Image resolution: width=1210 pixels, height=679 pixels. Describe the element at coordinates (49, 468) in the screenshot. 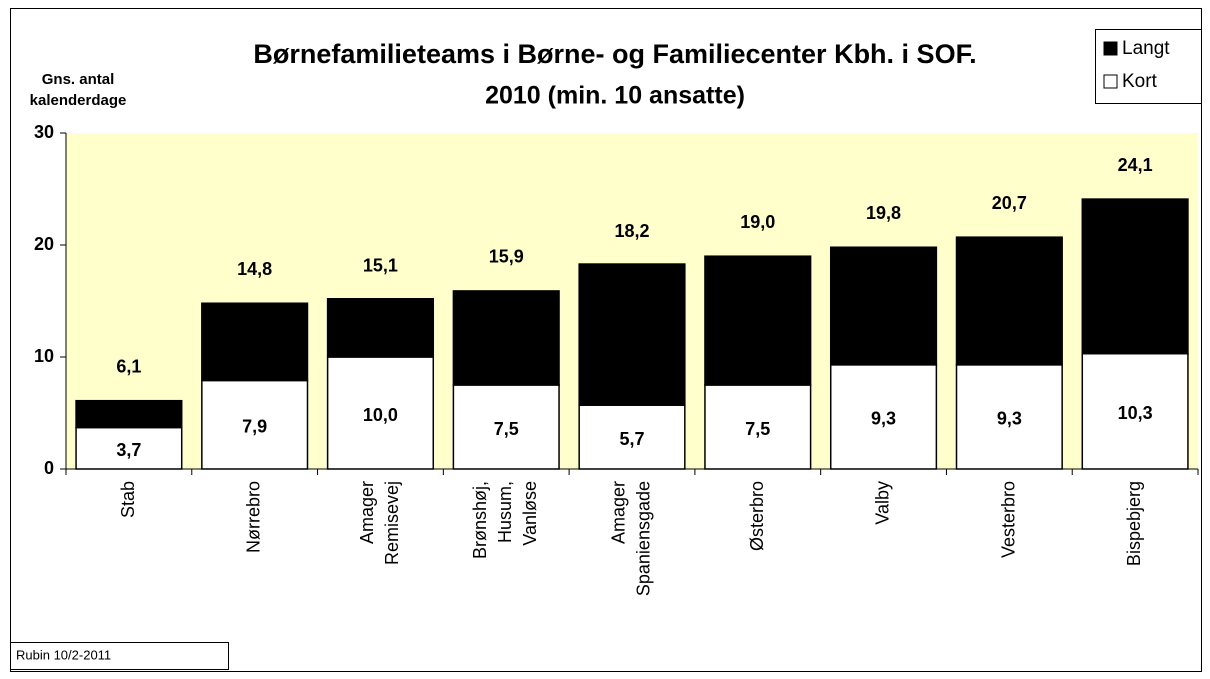

I see `y-tick-label: 0` at that location.